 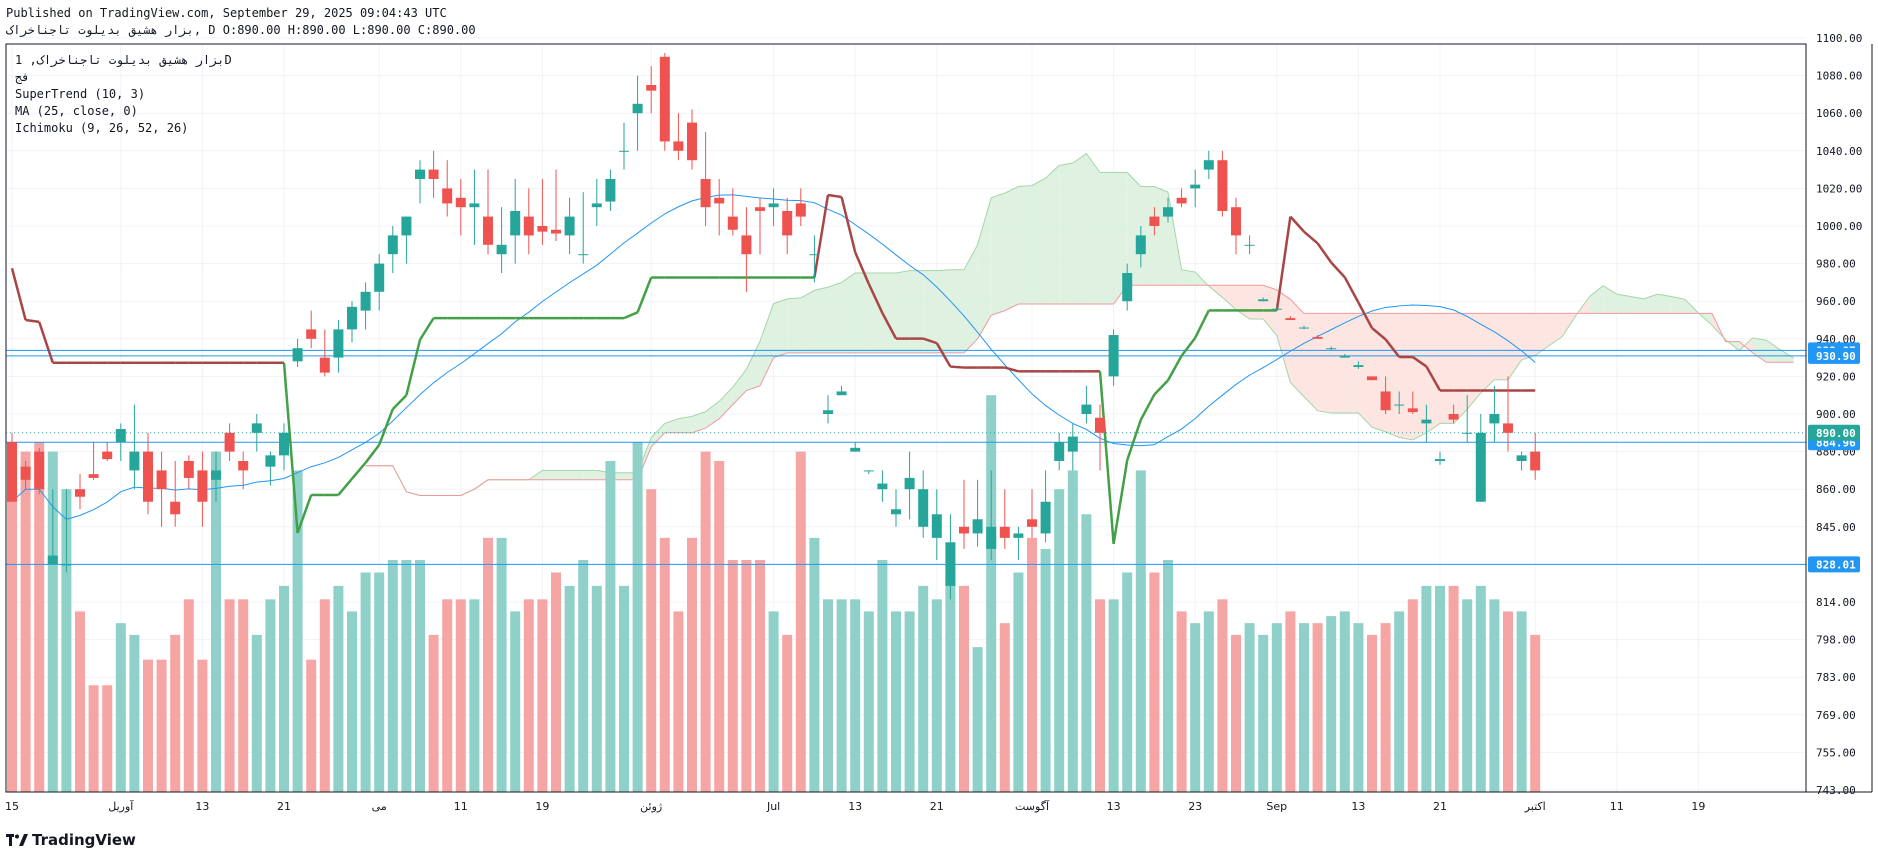 I want to click on x-tick-label: می, so click(x=379, y=806).